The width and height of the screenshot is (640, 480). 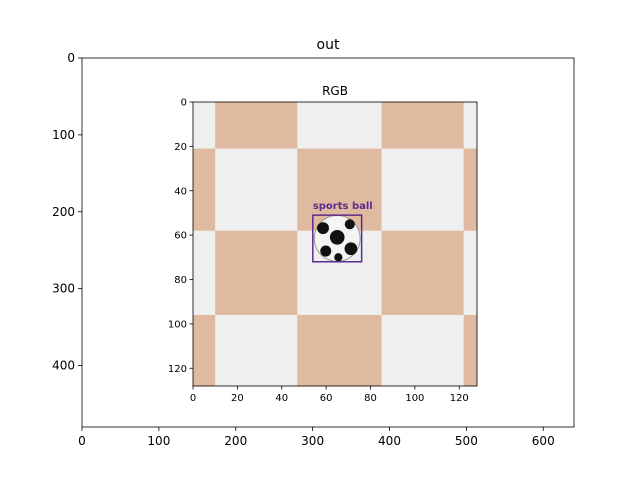 I want to click on outer-x-tick-label: 100, so click(x=158, y=441).